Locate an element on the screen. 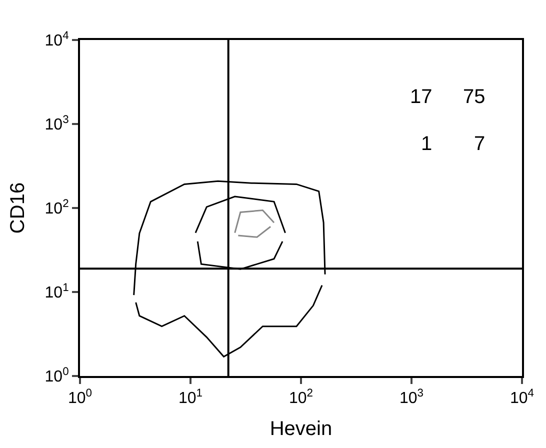 This screenshot has height=448, width=546. y-tick-label: 10$^{4}$ is located at coordinates (56, 40).